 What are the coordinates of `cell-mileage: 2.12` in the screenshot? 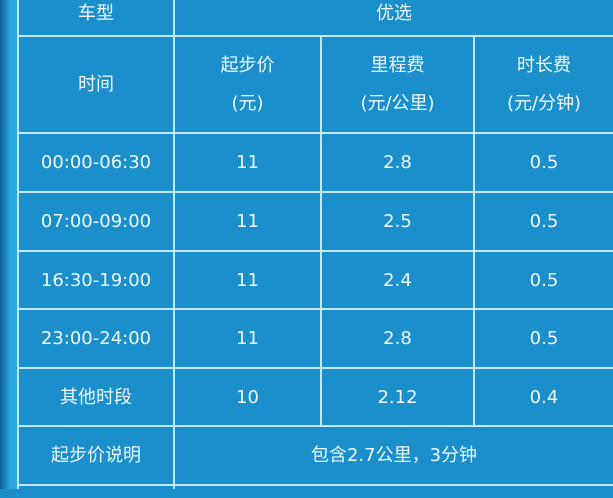 It's located at (397, 397).